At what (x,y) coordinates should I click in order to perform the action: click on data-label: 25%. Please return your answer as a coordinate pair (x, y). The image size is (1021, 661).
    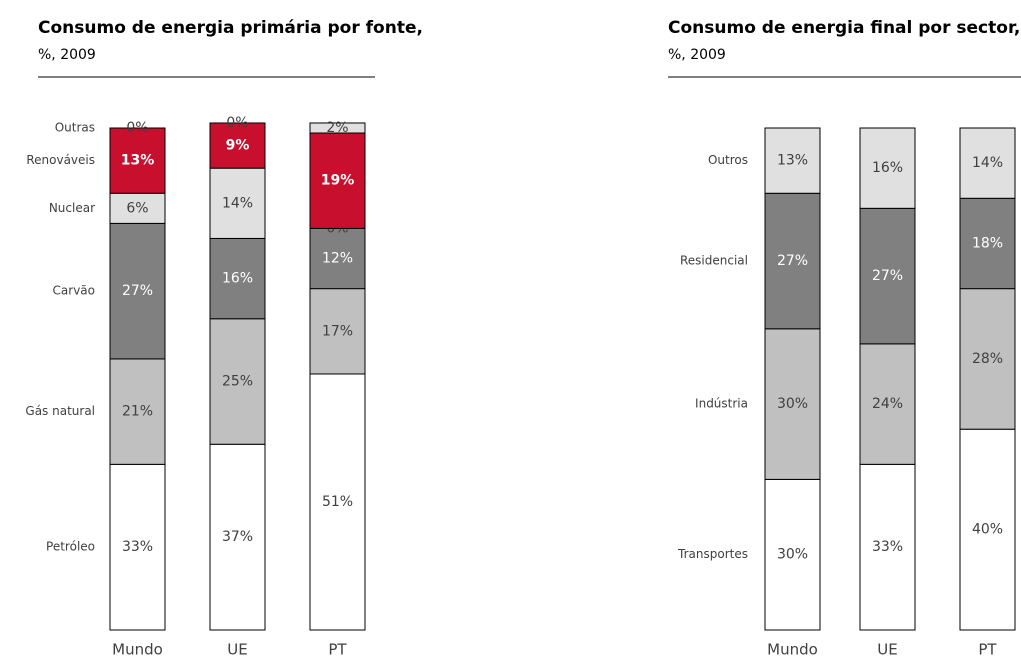
    Looking at the image, I should click on (237, 382).